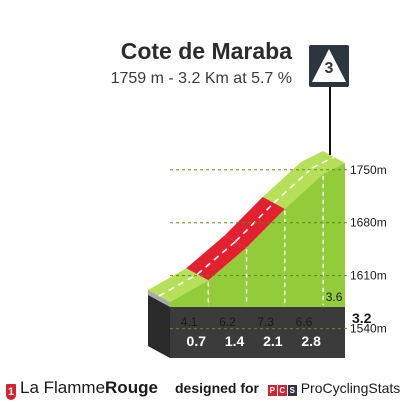 This screenshot has width=405, height=405. I want to click on pcs-logo-c: C, so click(282, 390).